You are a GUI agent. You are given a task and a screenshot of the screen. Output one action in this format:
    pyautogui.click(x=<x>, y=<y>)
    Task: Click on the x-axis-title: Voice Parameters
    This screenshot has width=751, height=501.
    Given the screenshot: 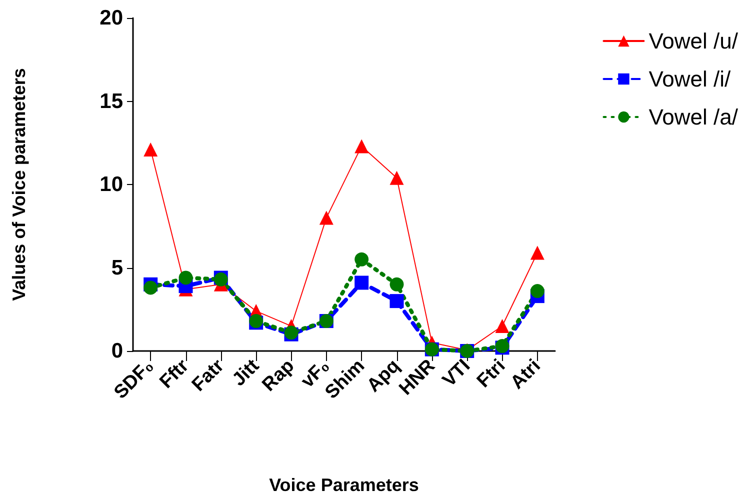 What is the action you would take?
    pyautogui.click(x=344, y=485)
    